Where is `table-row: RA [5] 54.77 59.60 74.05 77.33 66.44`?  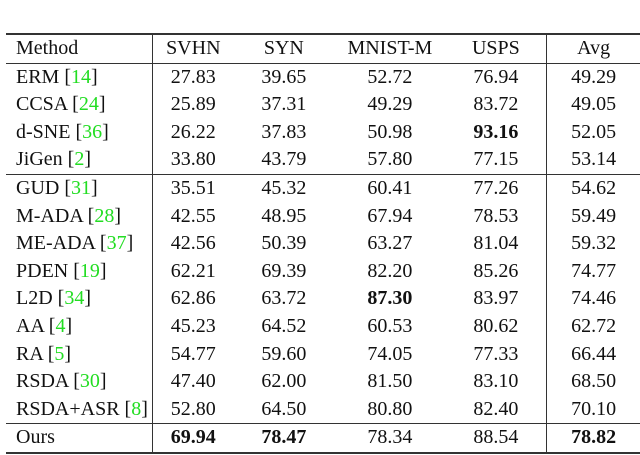 table-row: RA [5] 54.77 59.60 74.05 77.33 66.44 is located at coordinates (323, 354).